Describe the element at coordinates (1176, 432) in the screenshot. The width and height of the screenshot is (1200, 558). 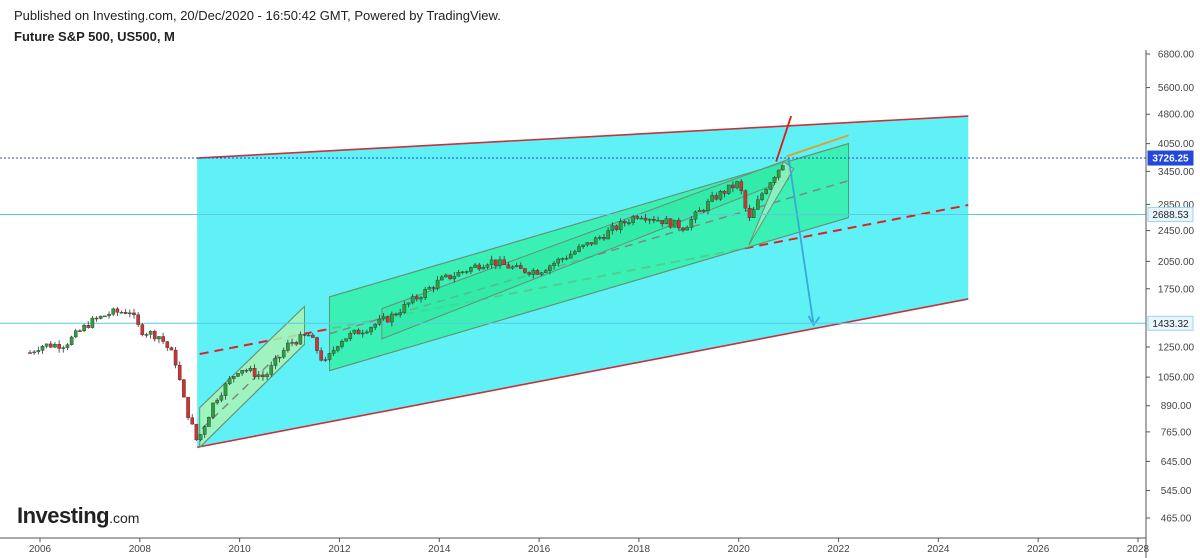
I see `y-tick-label: 765.00` at that location.